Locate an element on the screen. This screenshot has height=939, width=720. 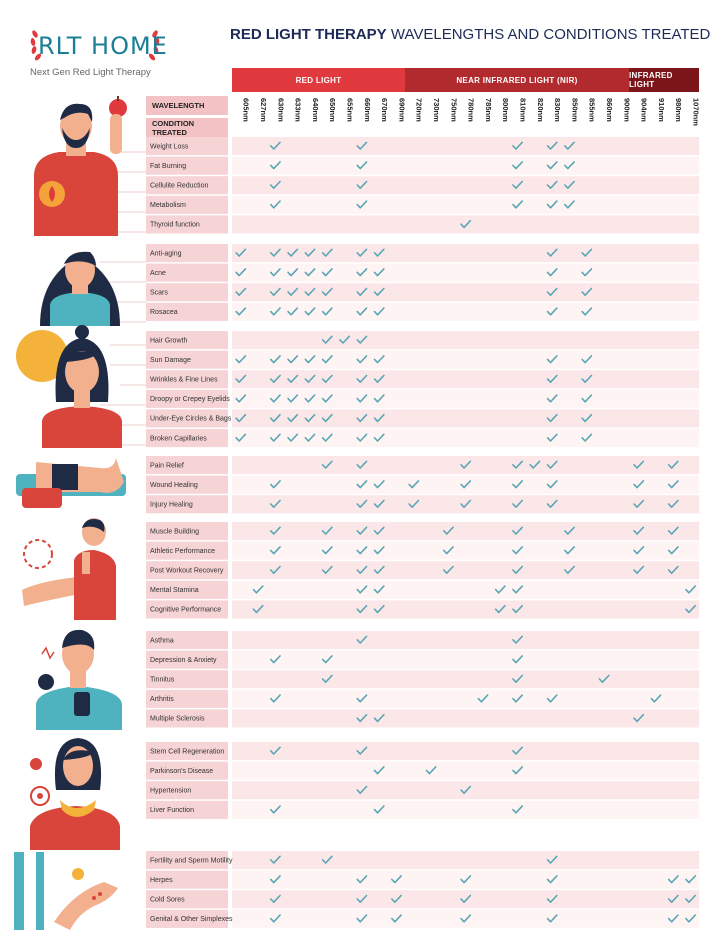
condition-label: Under-Eye Circles & Bags is located at coordinates (191, 419).